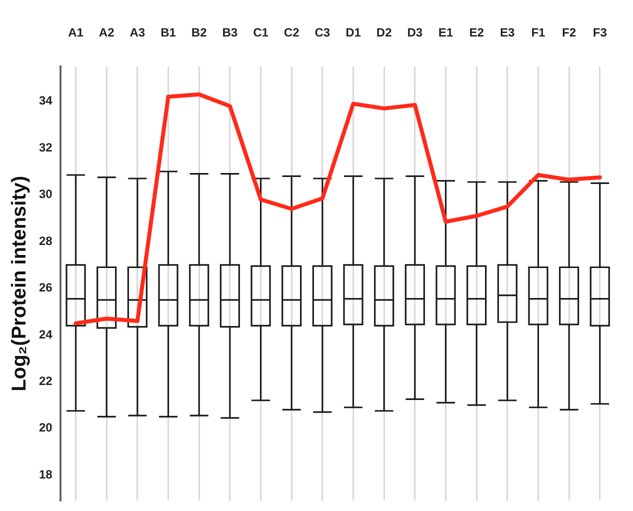  I want to click on x-tick-label: D3, so click(415, 33).